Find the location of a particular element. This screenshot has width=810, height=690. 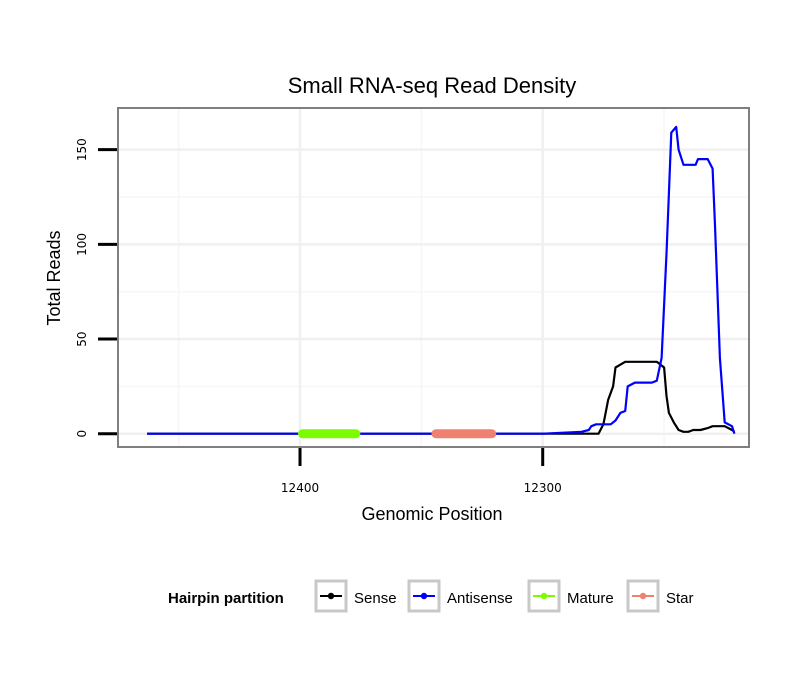

y-tick-label: 100 is located at coordinates (82, 244).